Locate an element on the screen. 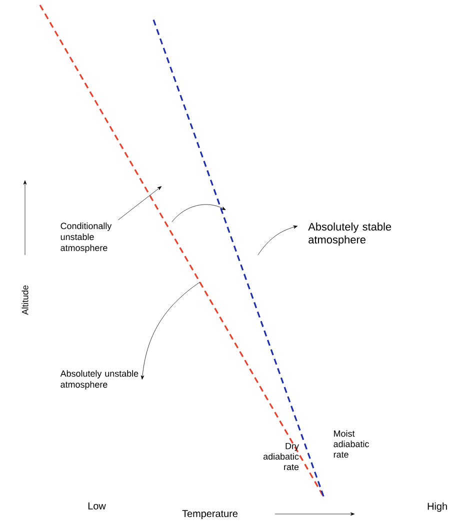 The width and height of the screenshot is (468, 525). text: Moist adiabatic rate is located at coordinates (351, 444).